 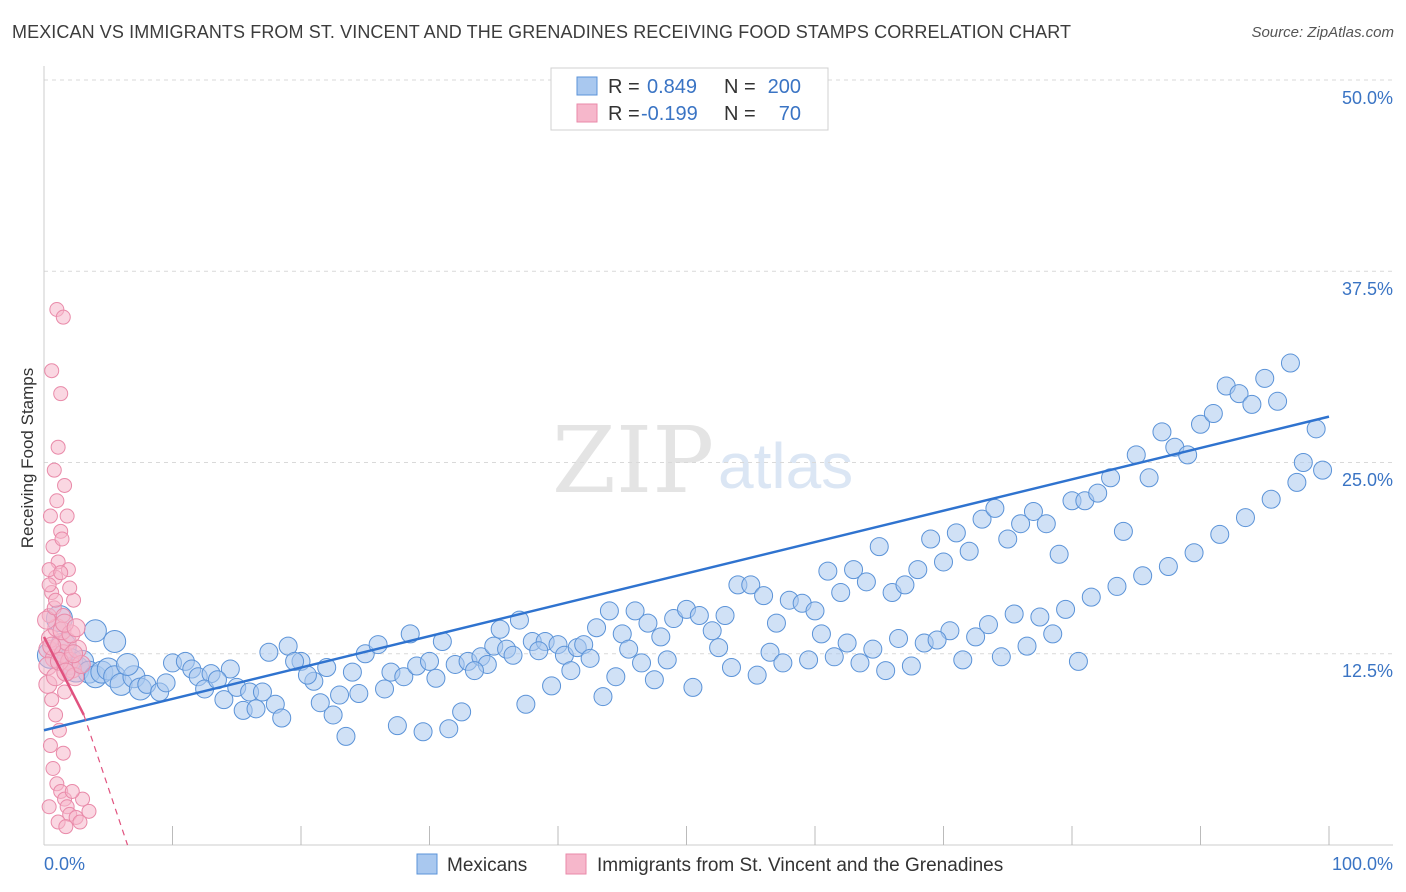 What do you see at coordinates (587, 86) in the screenshot?
I see `legend-swatch-blue` at bounding box center [587, 86].